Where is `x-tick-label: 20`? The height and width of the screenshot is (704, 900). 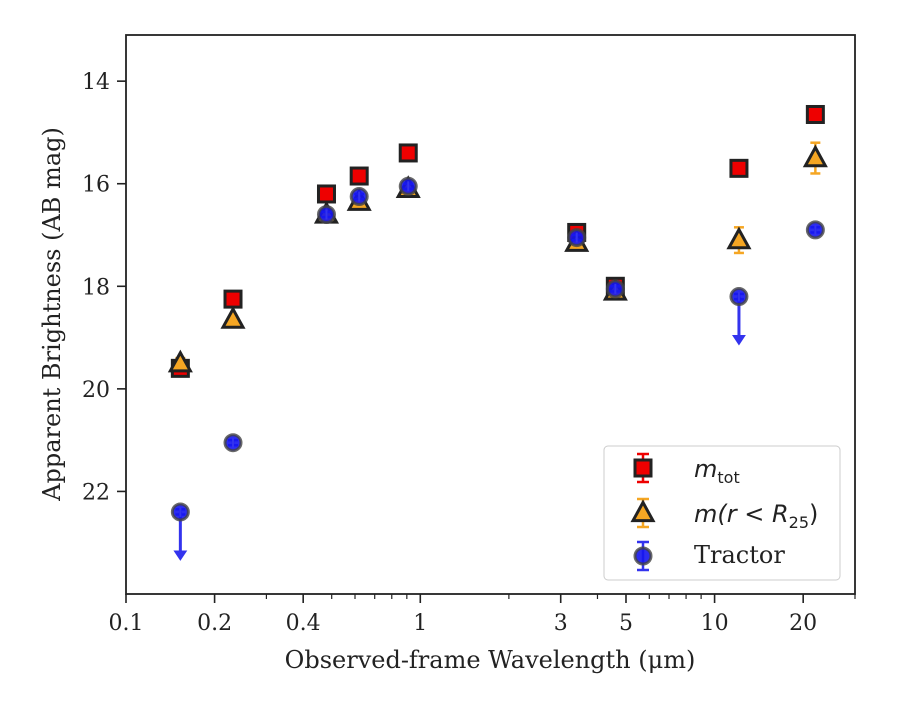
x-tick-label: 20 is located at coordinates (803, 623).